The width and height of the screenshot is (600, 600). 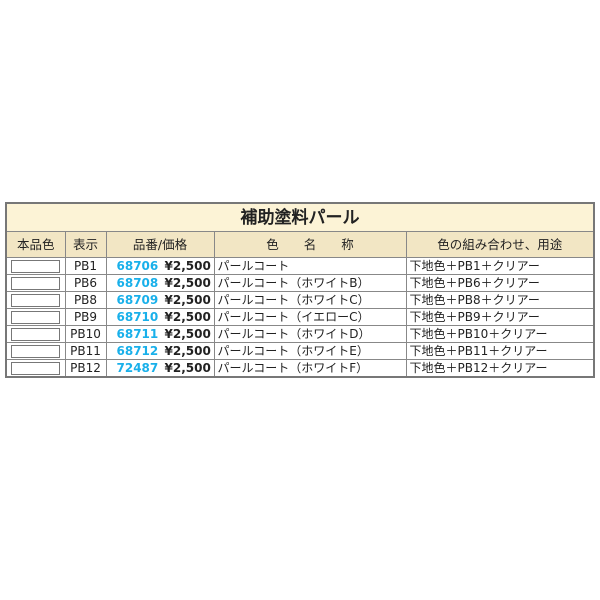 What do you see at coordinates (310, 368) in the screenshot?
I see `color-name: パールコート（ホワイトF）` at bounding box center [310, 368].